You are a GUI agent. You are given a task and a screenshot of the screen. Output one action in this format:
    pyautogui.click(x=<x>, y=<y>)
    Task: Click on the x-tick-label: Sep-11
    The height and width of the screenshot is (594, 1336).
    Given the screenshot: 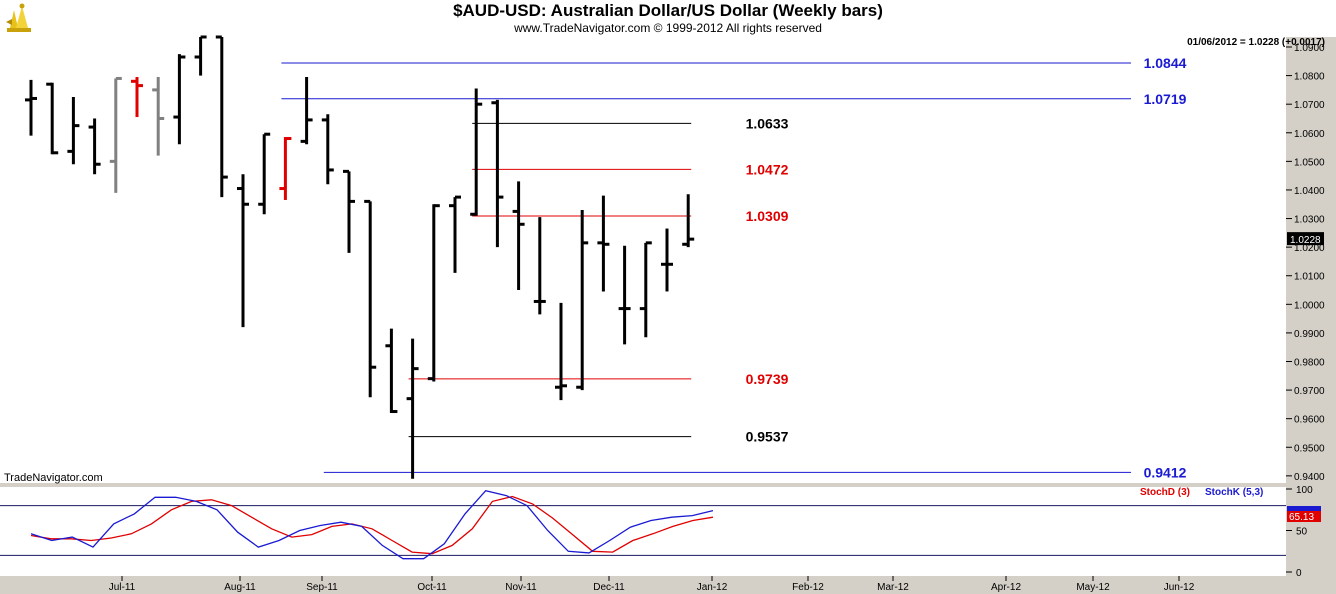 What is the action you would take?
    pyautogui.click(x=322, y=587)
    